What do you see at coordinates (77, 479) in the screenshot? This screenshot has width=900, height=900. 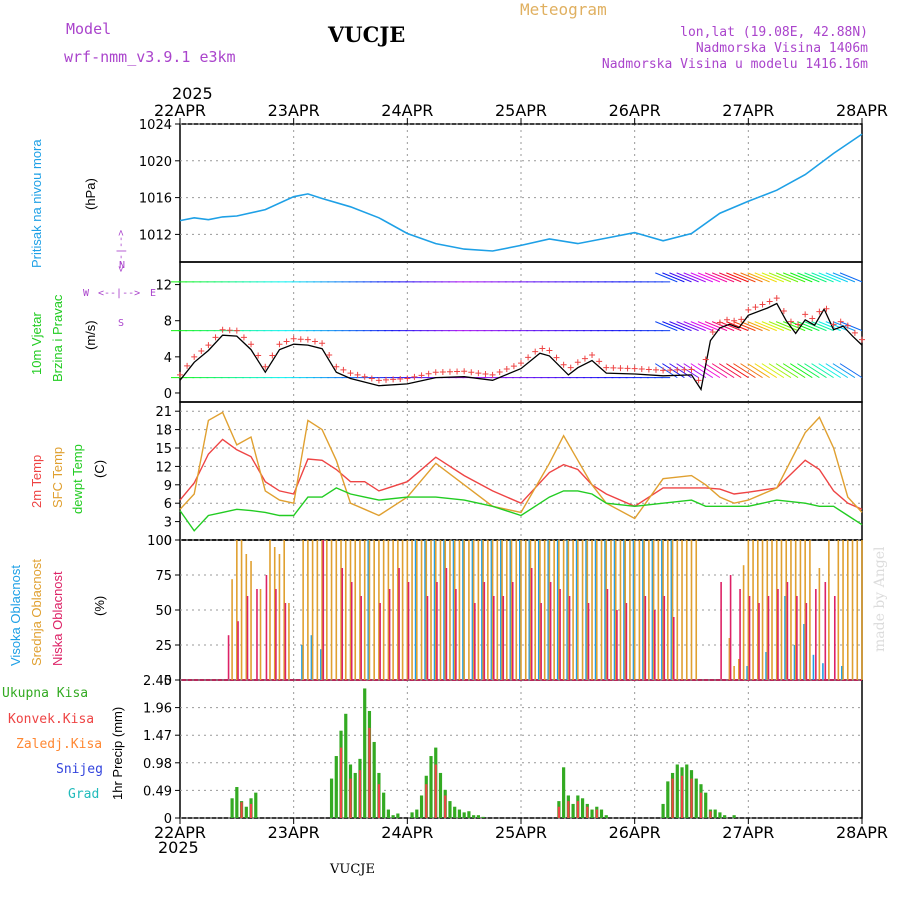 I see `temp-label-3: dewpt Temp` at bounding box center [77, 479].